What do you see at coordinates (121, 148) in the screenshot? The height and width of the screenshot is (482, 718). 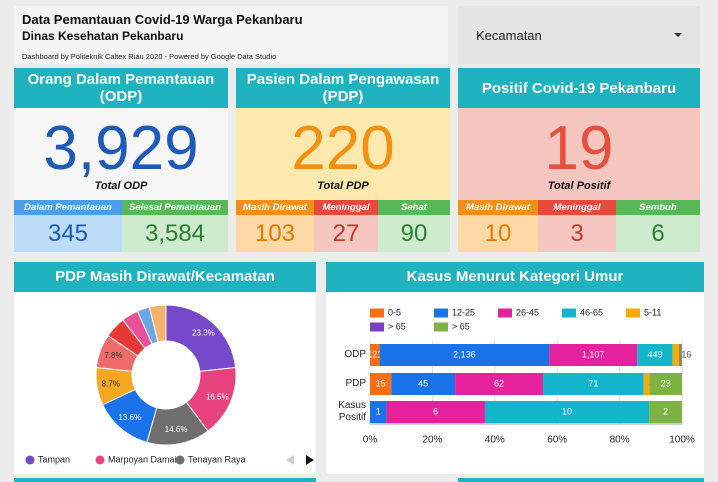 I see `kpi-value: 3,929` at bounding box center [121, 148].